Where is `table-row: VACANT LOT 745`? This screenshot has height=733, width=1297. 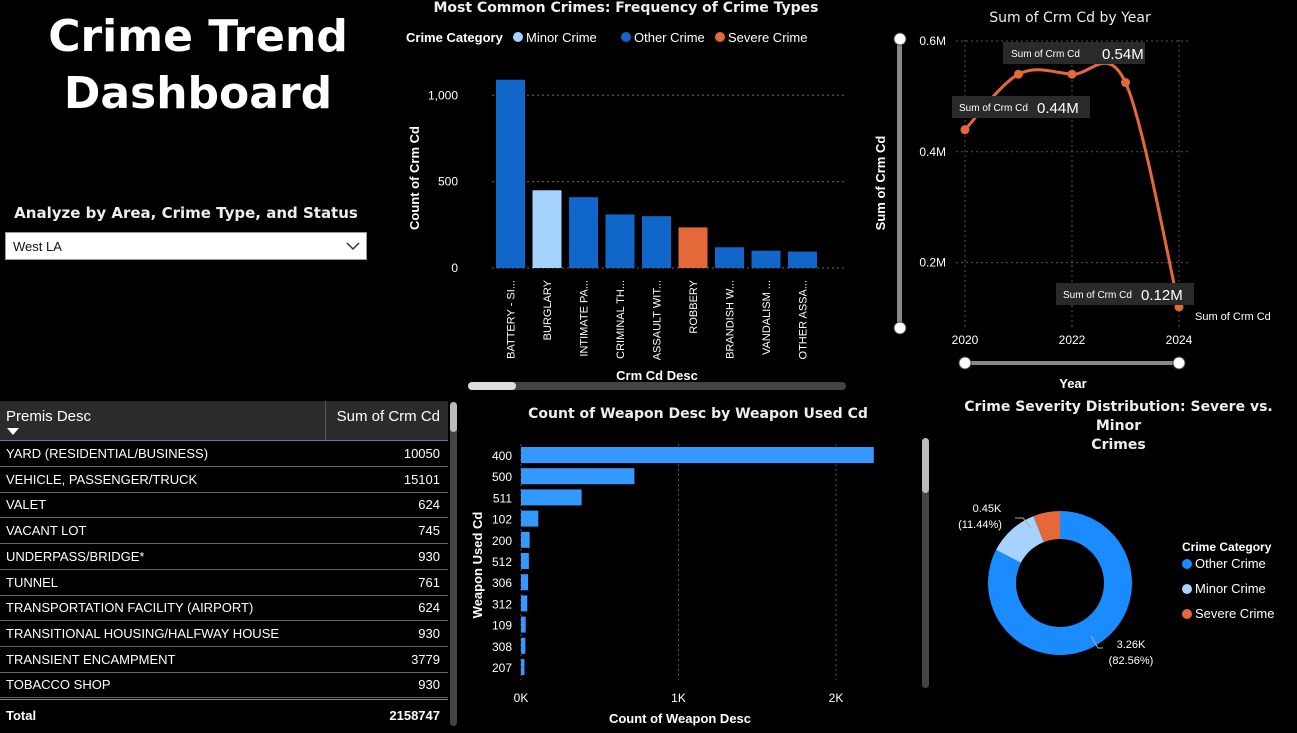 table-row: VACANT LOT 745 is located at coordinates (224, 531).